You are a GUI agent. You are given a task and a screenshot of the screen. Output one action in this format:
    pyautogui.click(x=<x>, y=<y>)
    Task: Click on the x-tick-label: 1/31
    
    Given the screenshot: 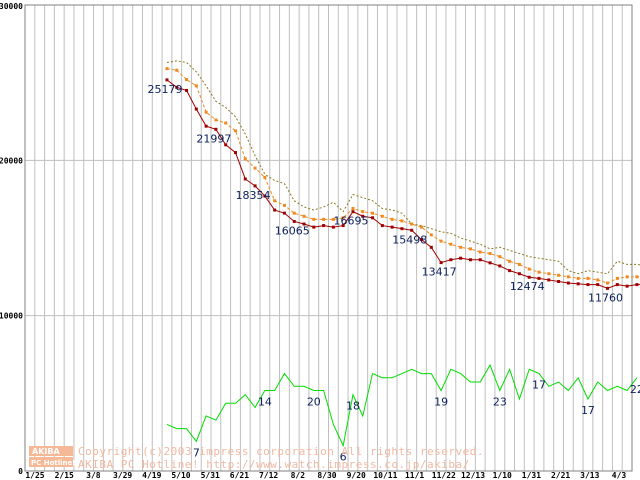 What is the action you would take?
    pyautogui.click(x=531, y=475)
    